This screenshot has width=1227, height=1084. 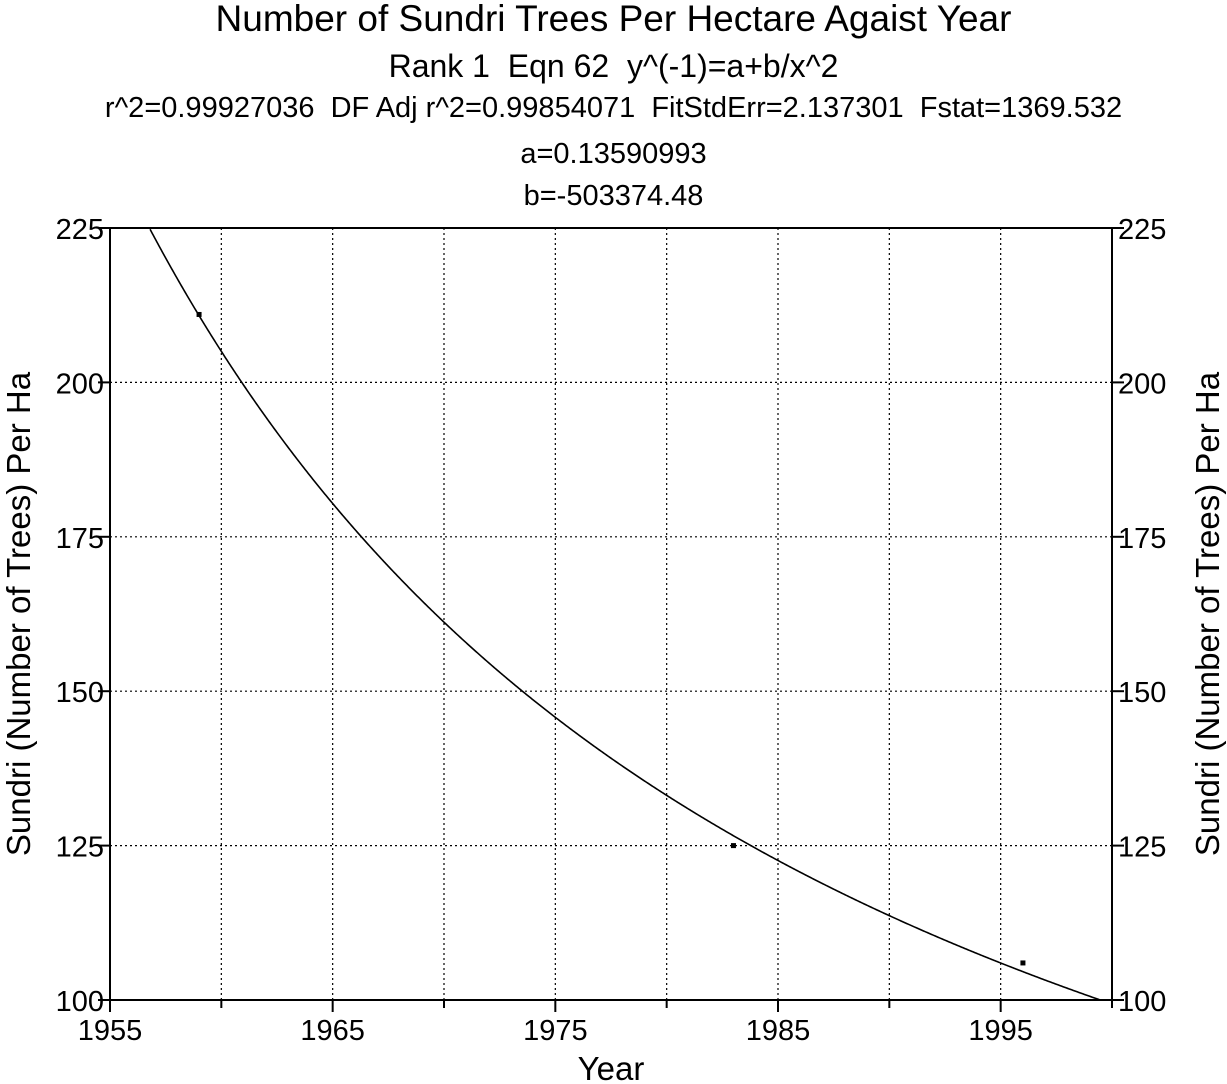 What do you see at coordinates (80, 848) in the screenshot?
I see `y-tick-label-left: 125` at bounding box center [80, 848].